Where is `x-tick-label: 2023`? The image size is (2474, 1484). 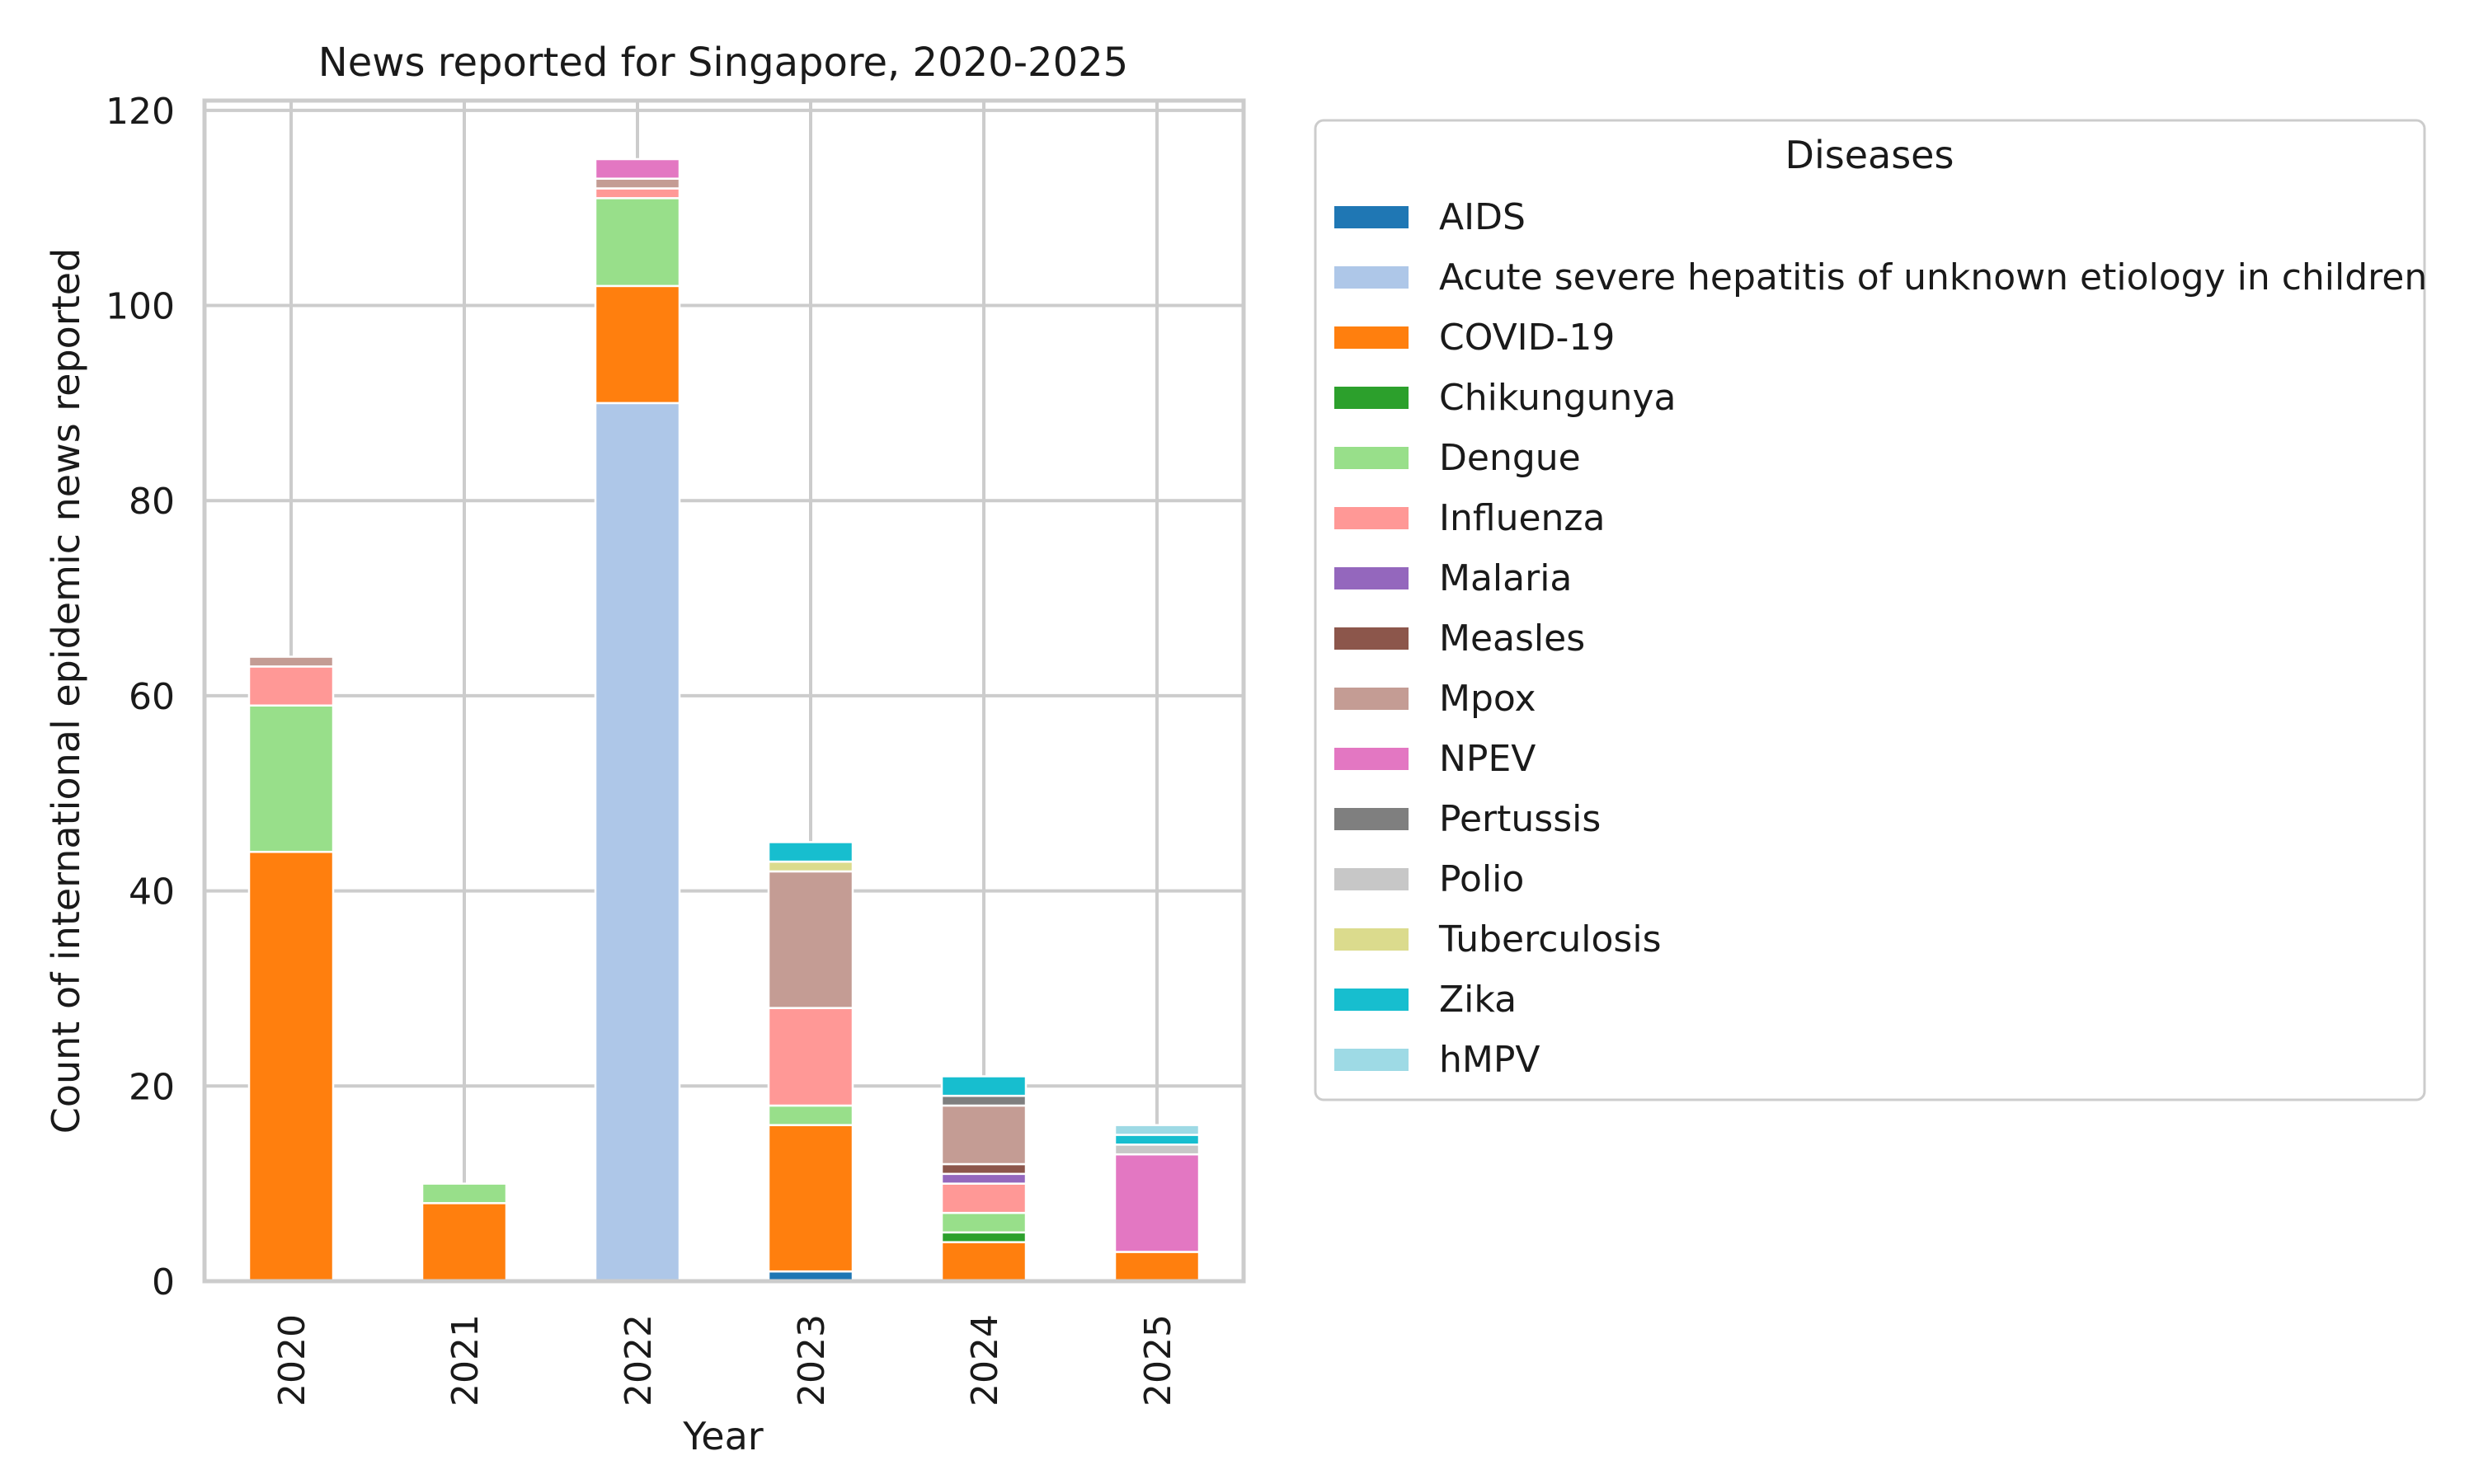
x-tick-label: 2023 is located at coordinates (812, 1360).